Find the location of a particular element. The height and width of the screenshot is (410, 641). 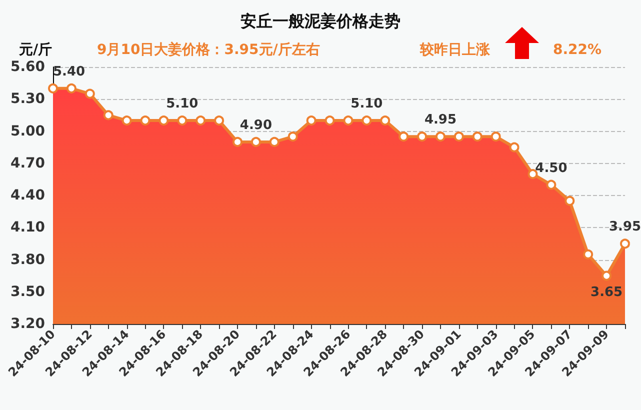

y-tick-label: 4.40 is located at coordinates (28, 196).